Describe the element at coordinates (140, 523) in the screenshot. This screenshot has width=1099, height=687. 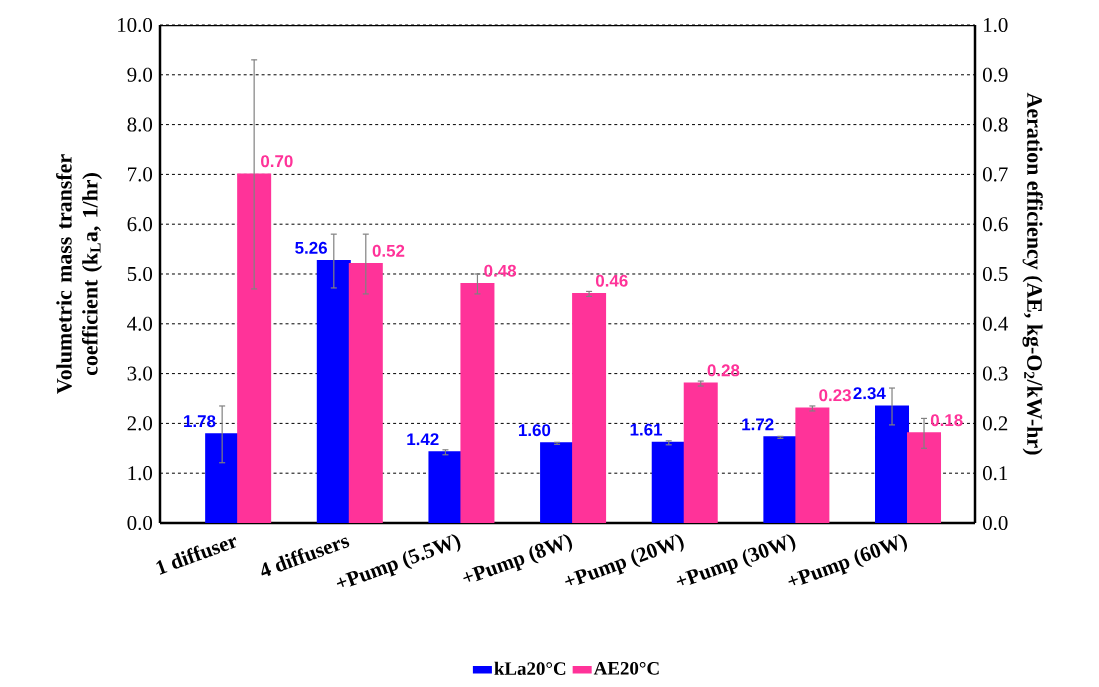
I see `y-tick-label: 0.0` at that location.